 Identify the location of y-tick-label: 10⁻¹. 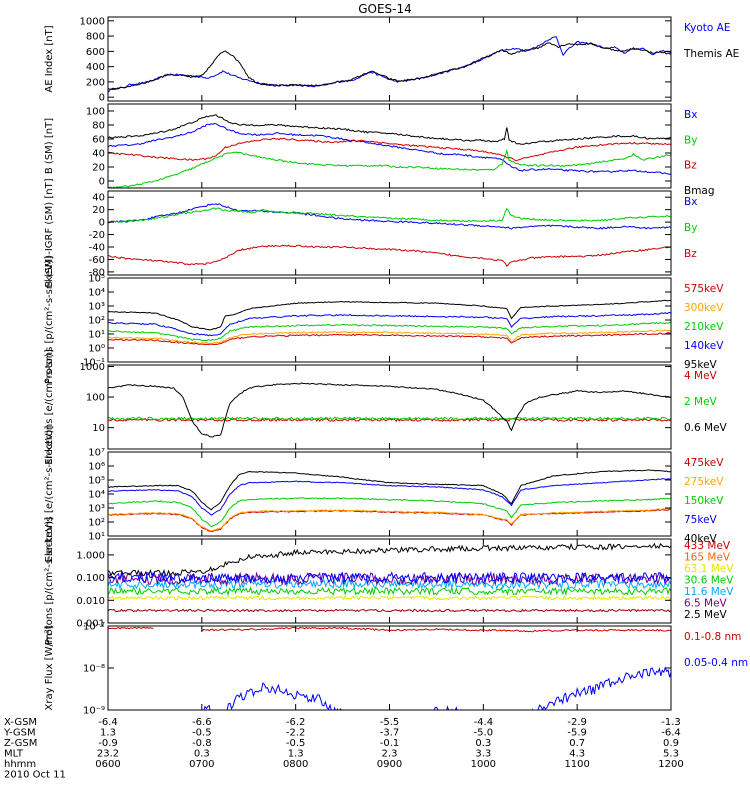
(94, 363).